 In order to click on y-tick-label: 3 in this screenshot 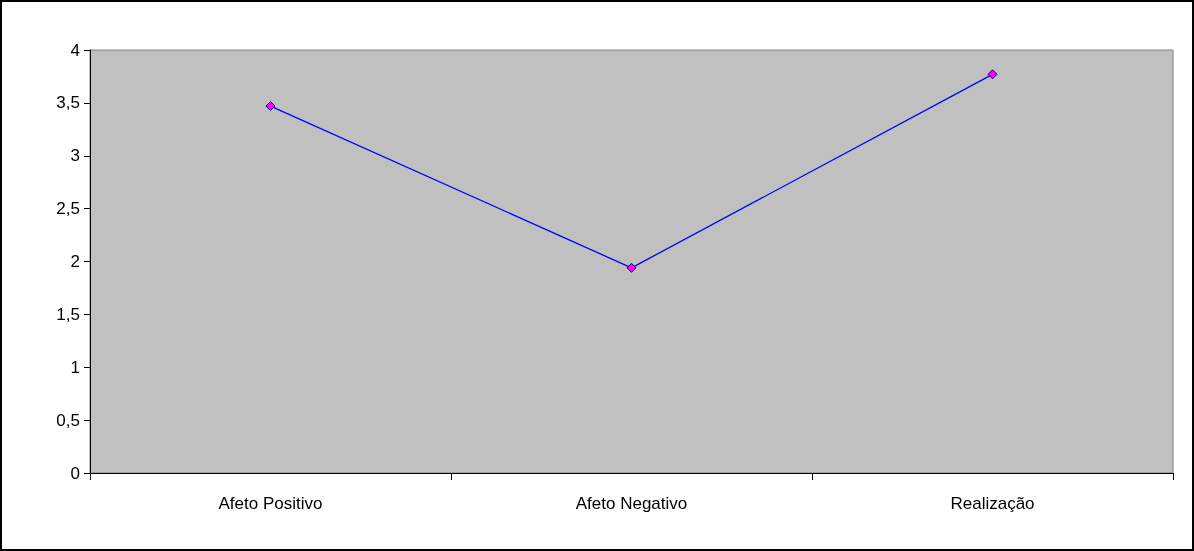, I will do `click(75, 156)`.